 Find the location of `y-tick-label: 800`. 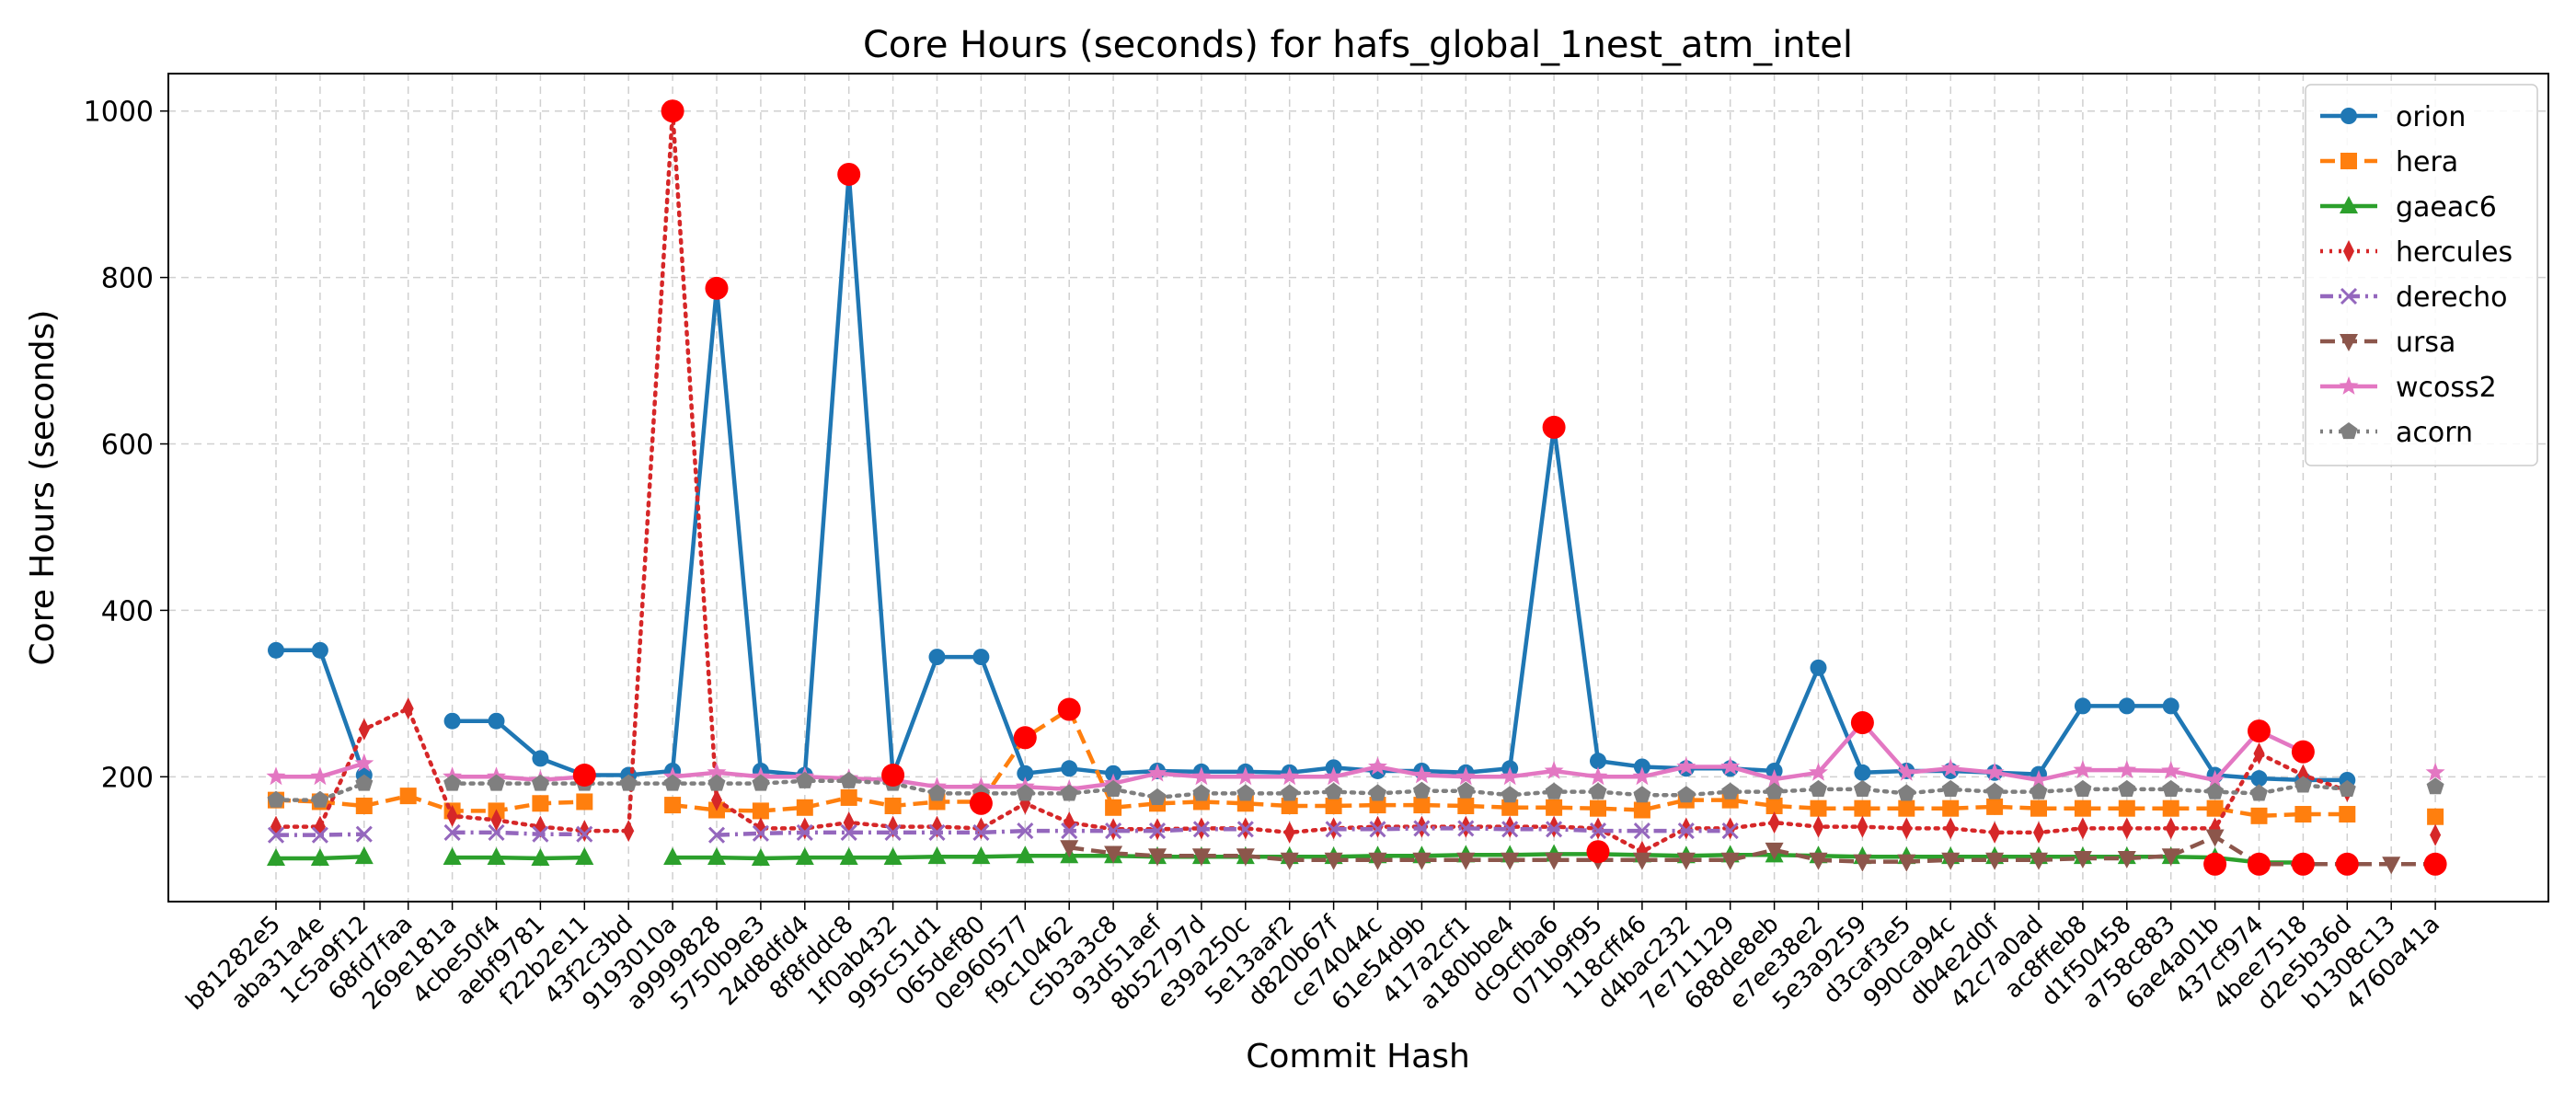

y-tick-label: 800 is located at coordinates (127, 279).